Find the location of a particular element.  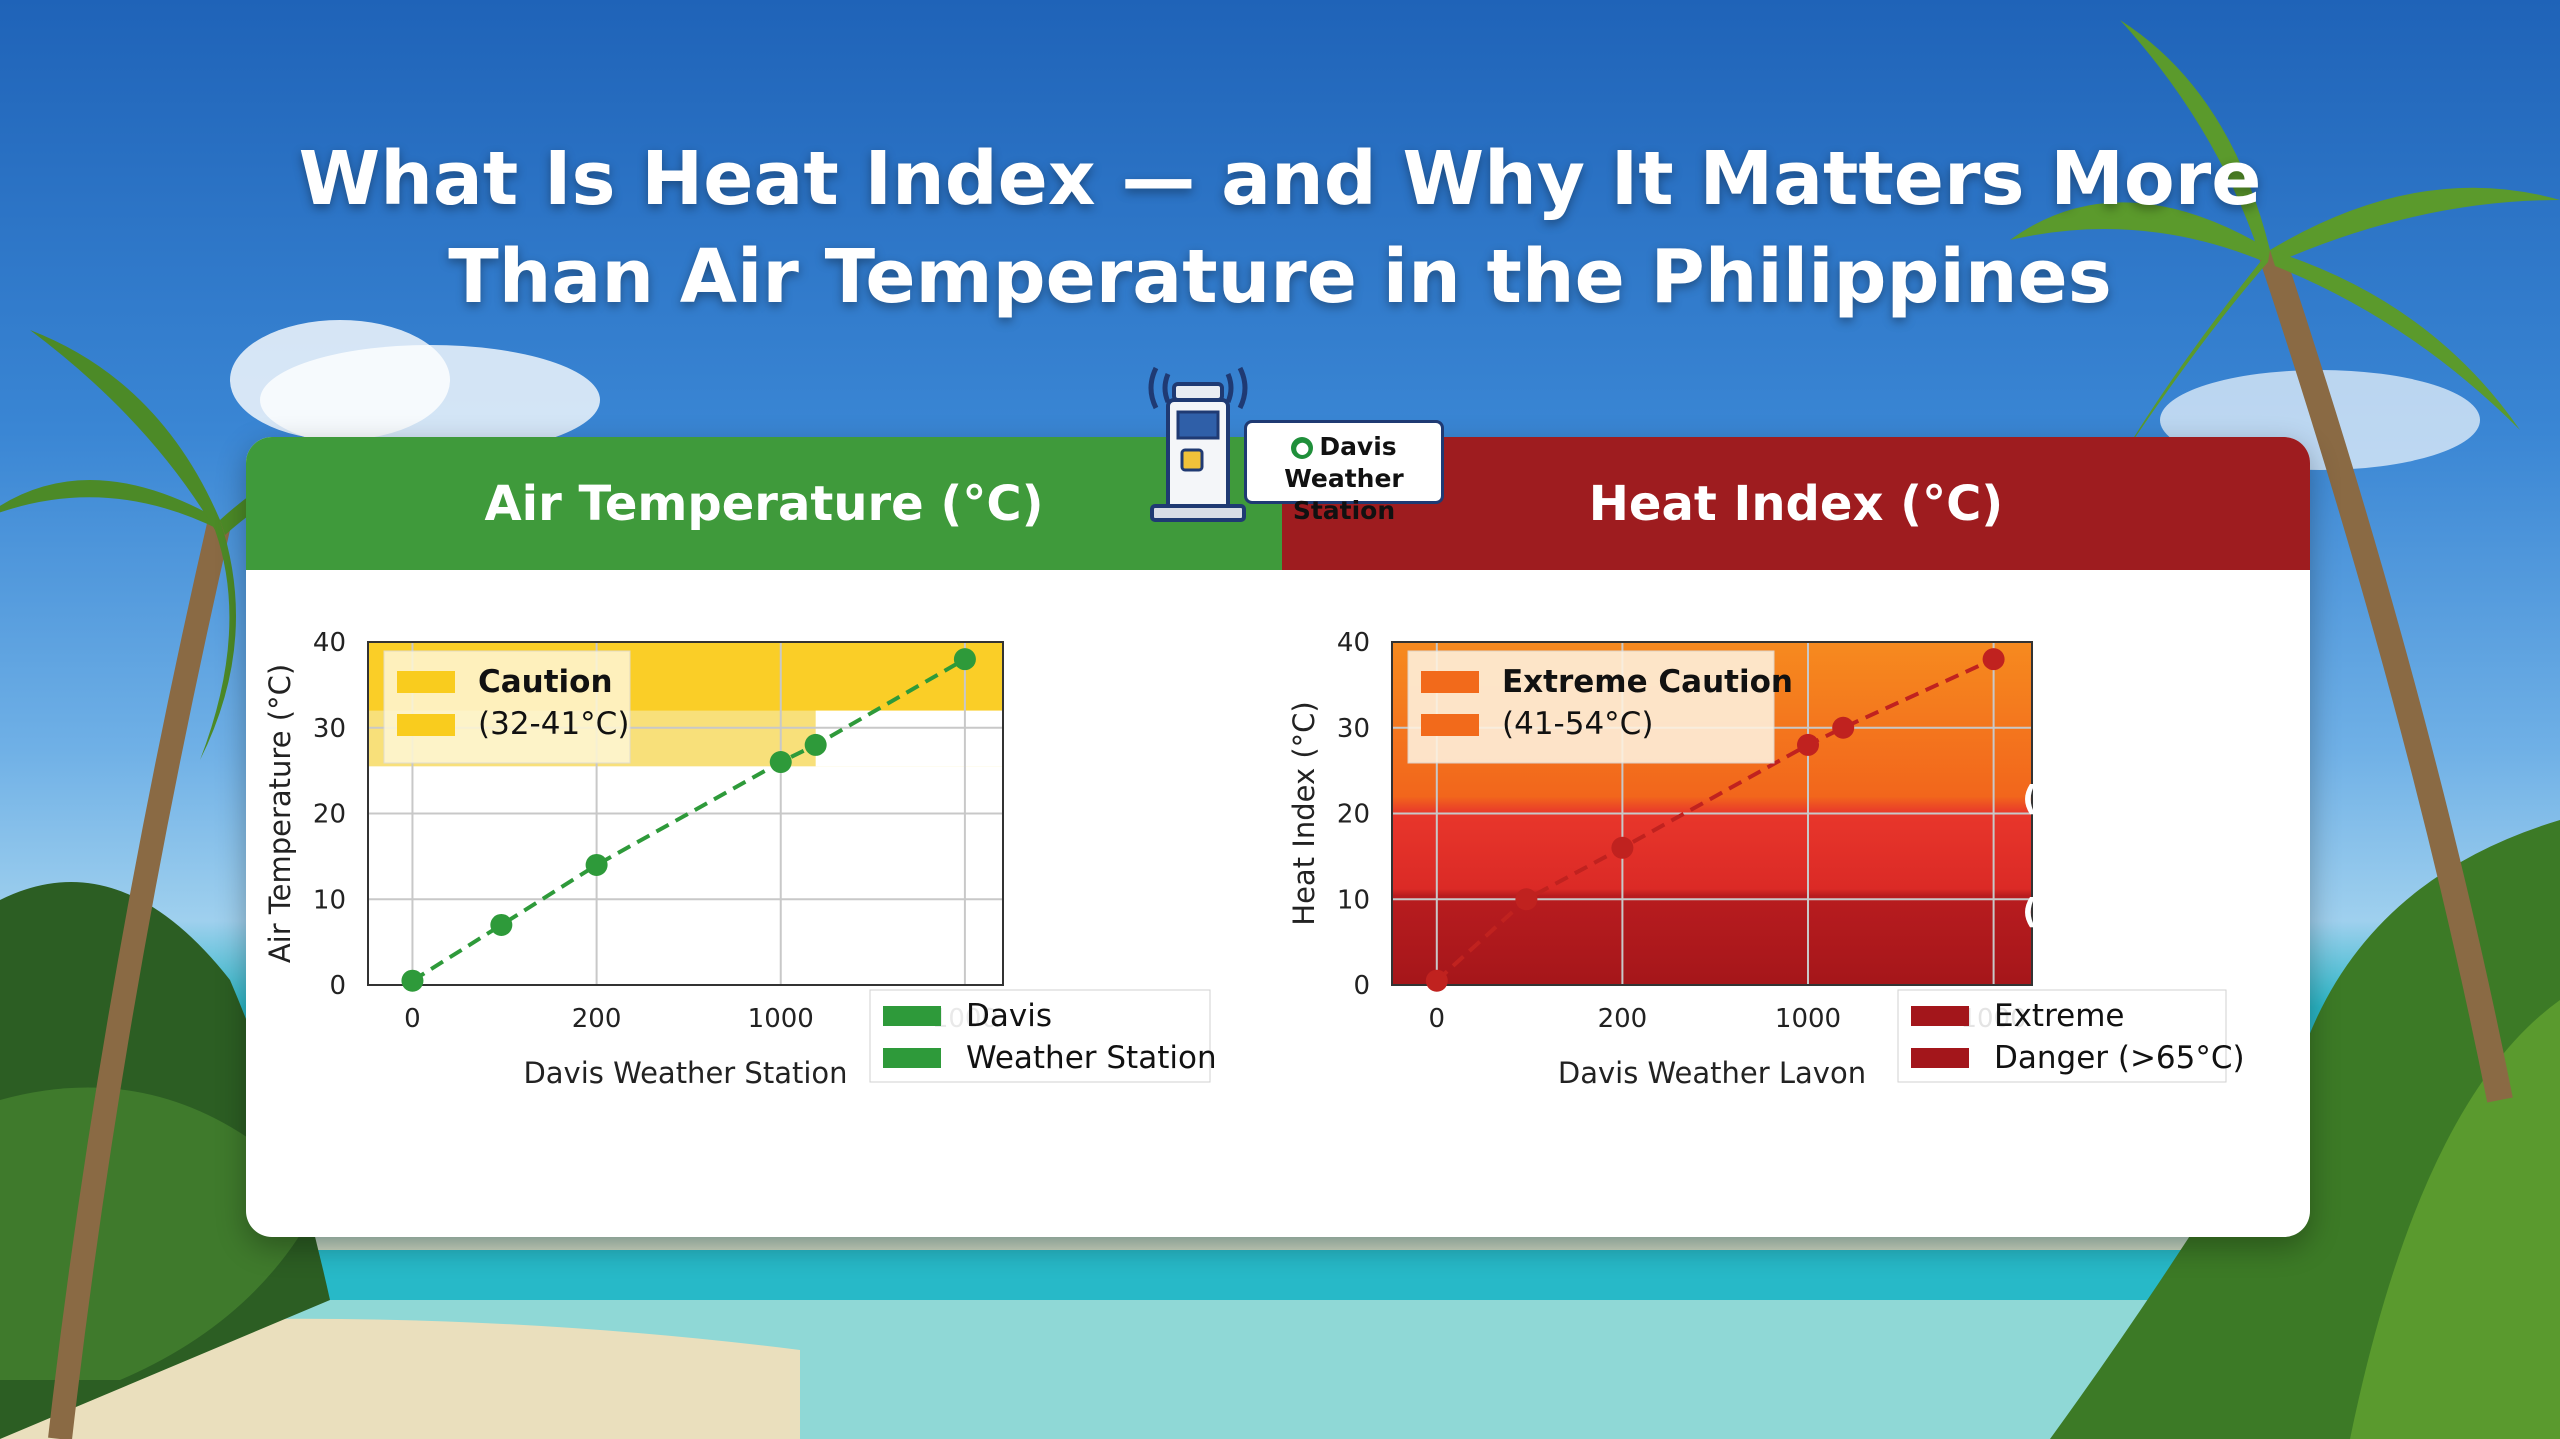

extreme-caution-legend-line-1: Extreme Caution is located at coordinates (1647, 682).